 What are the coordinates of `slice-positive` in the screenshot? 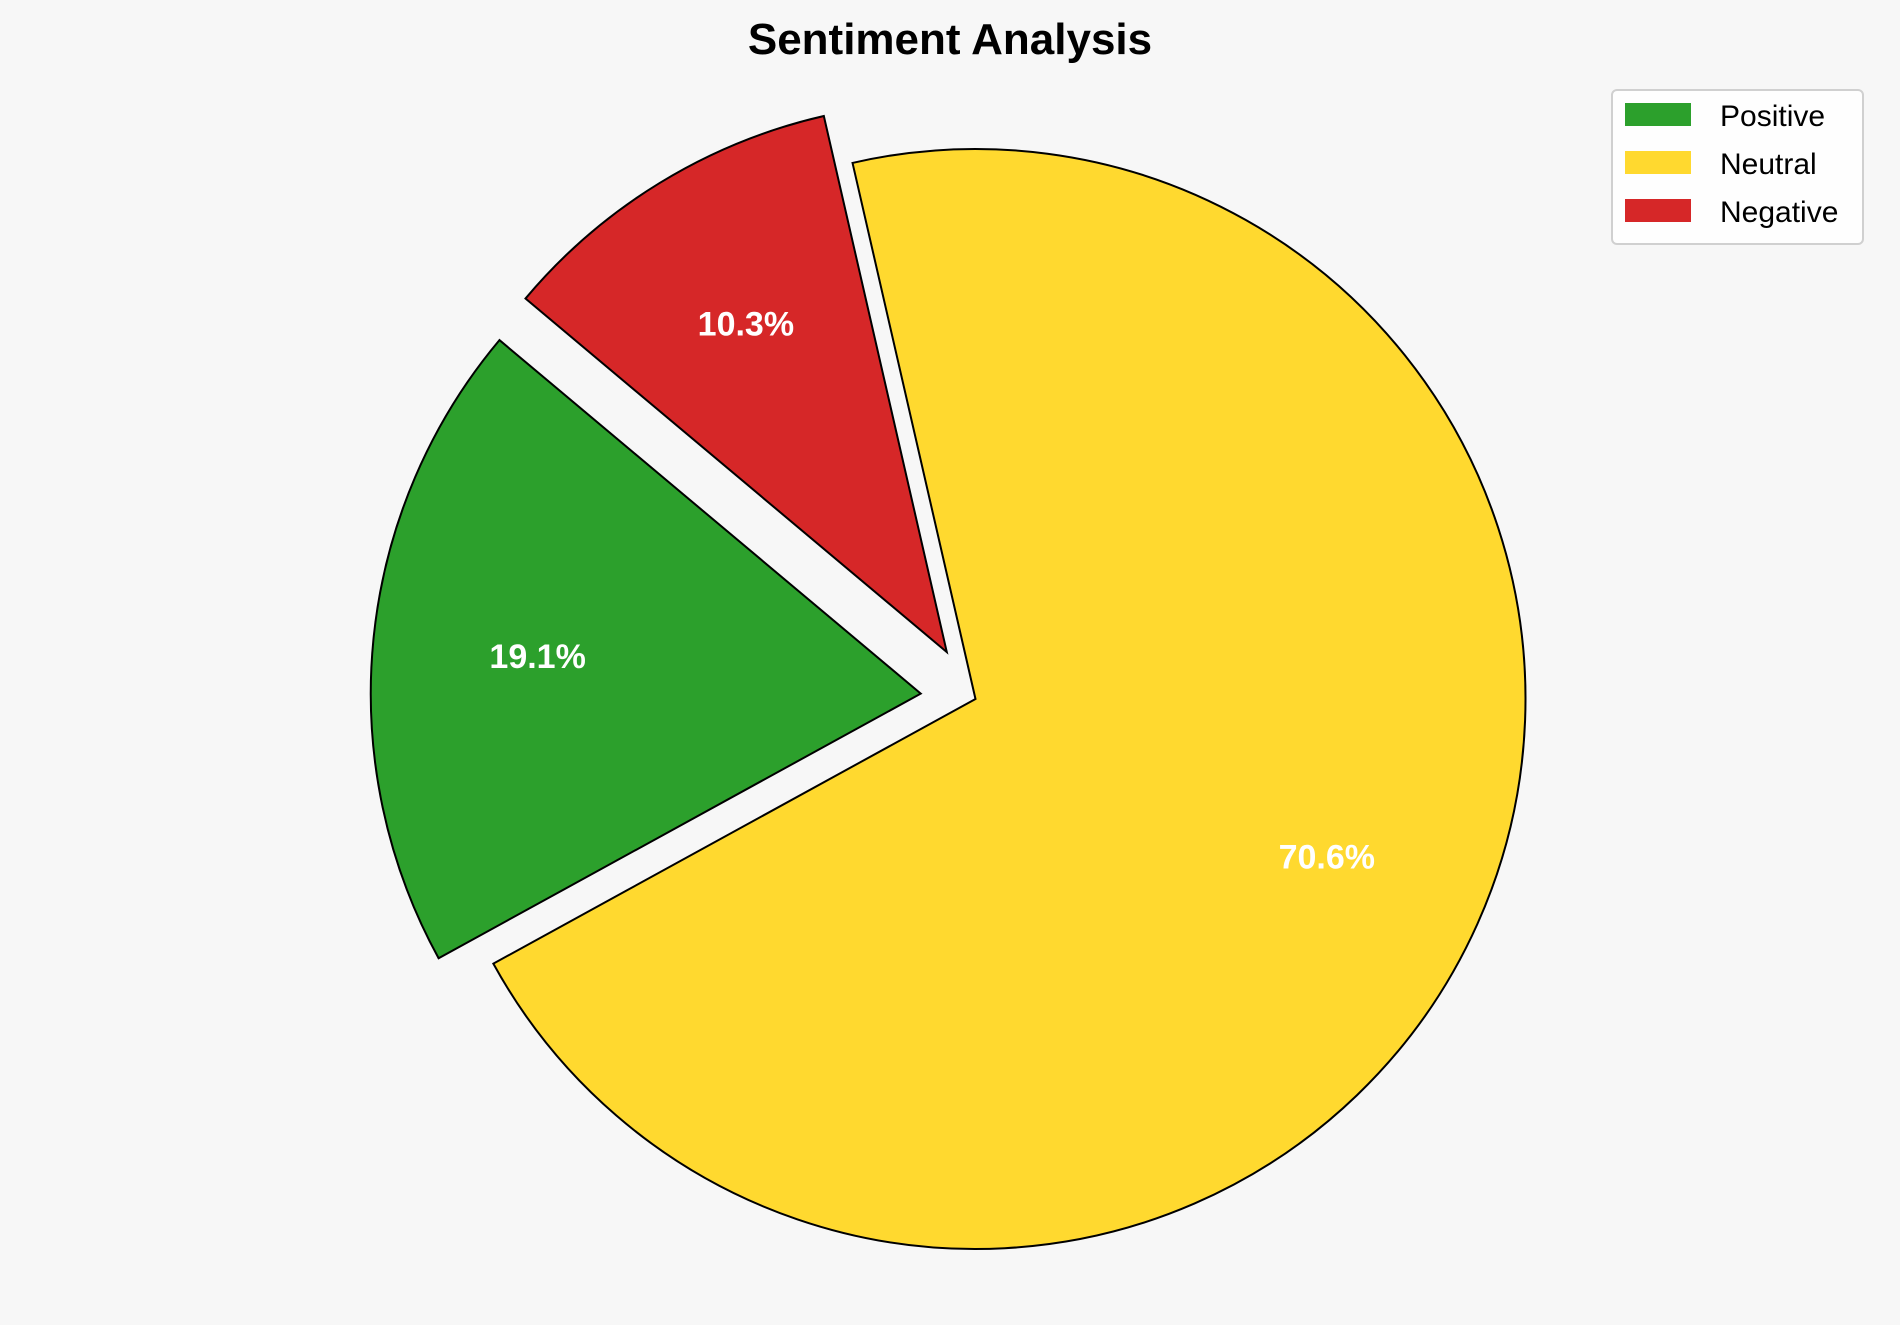 It's located at (646, 649).